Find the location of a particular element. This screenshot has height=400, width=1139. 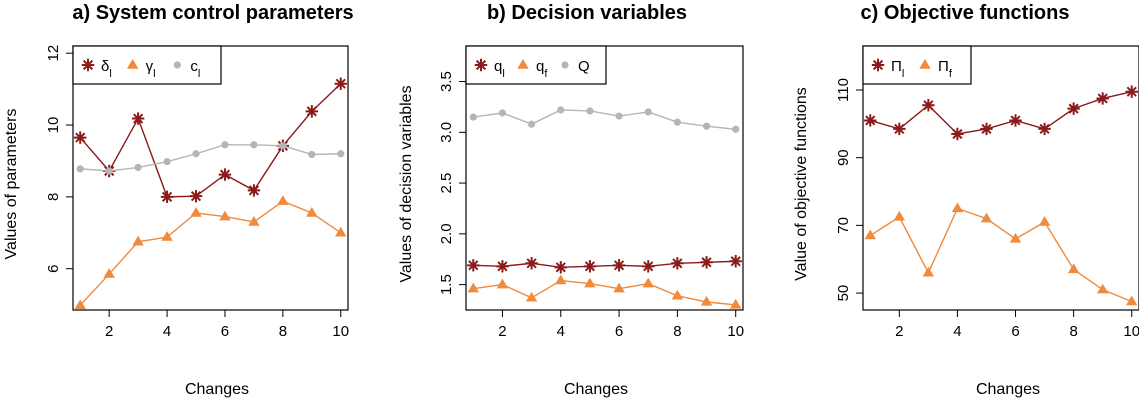

y-tick-label: 6 is located at coordinates (53, 269).